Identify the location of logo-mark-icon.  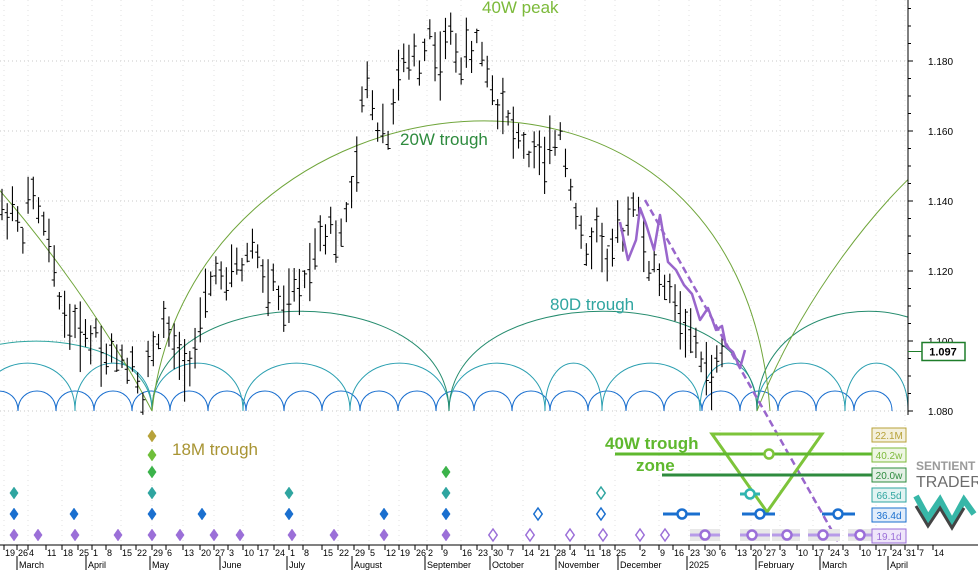
(945, 511).